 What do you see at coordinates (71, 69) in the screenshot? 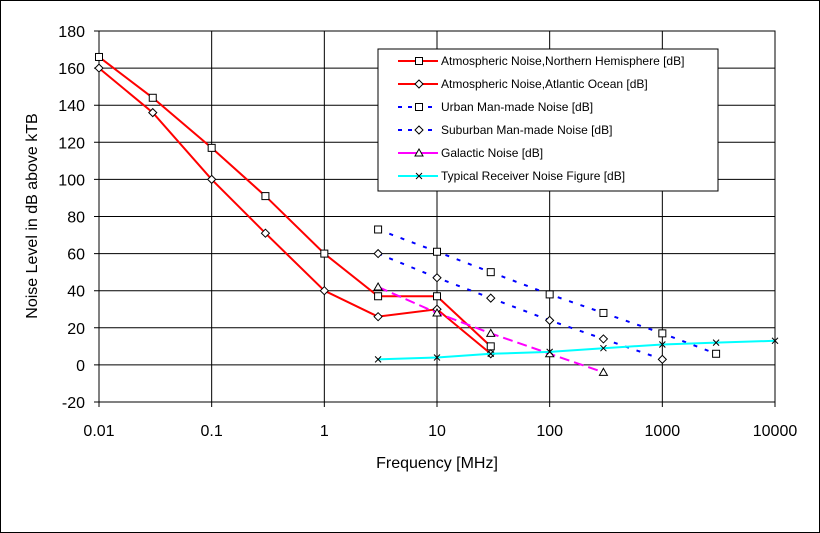
I see `y-tick-label: 160` at bounding box center [71, 69].